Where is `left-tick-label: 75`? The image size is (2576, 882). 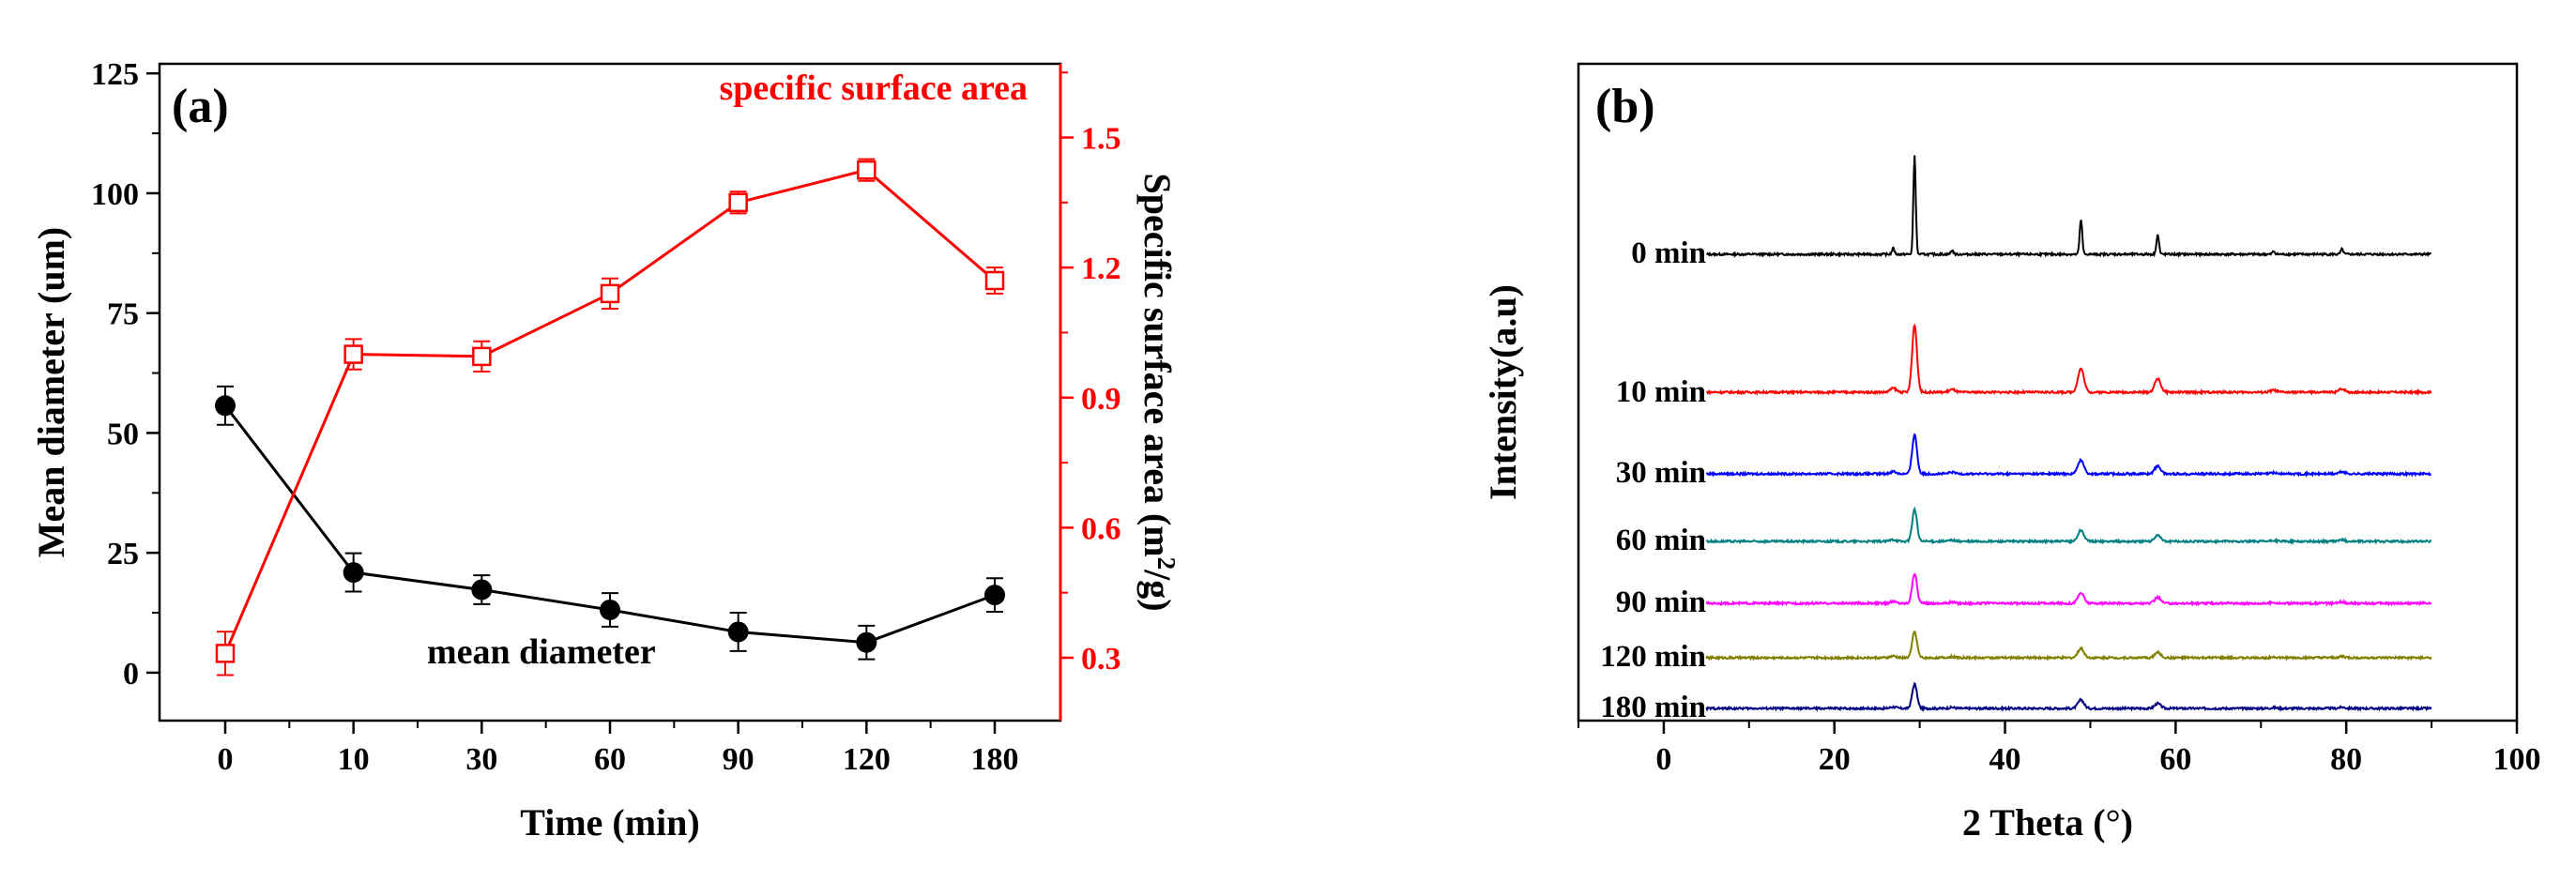
left-tick-label: 75 is located at coordinates (123, 314).